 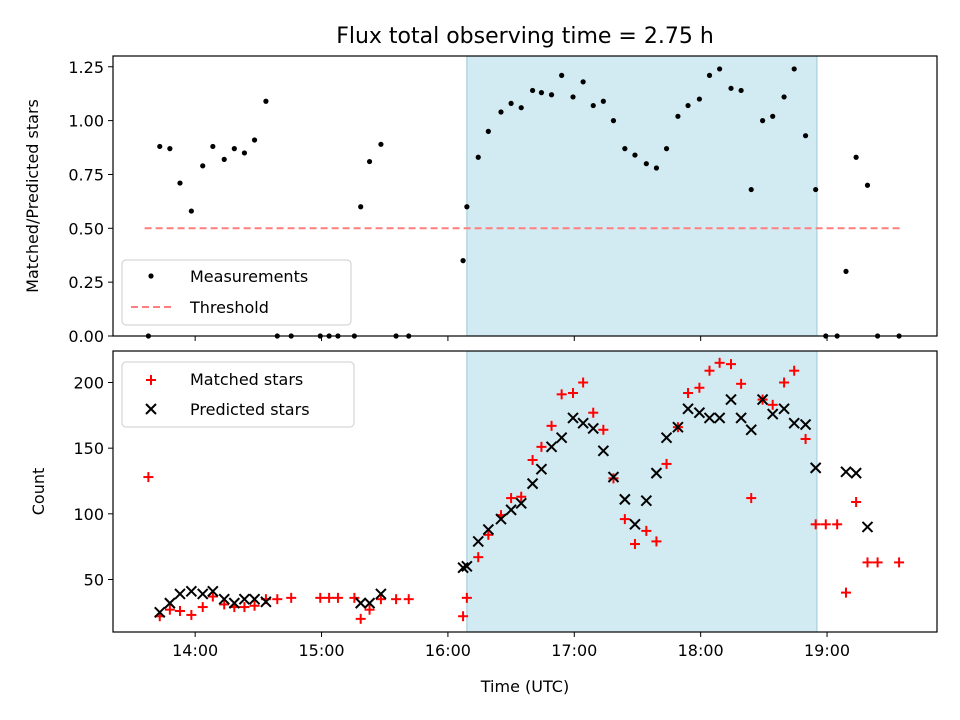 I want to click on ratio-legend-box, so click(x=236, y=292).